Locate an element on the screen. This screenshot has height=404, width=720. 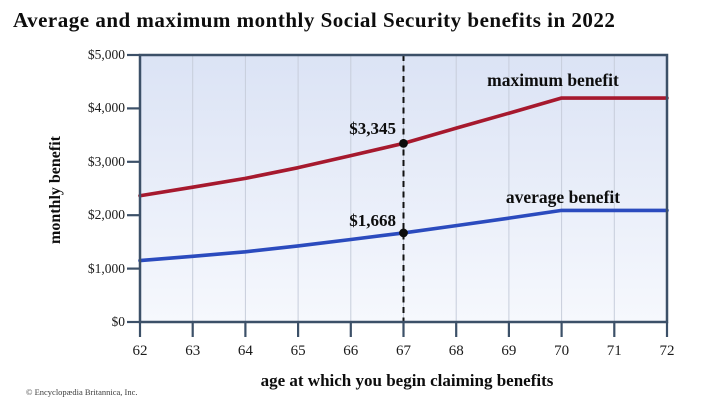
y-axis-title: monthly benefit is located at coordinates (55, 190).